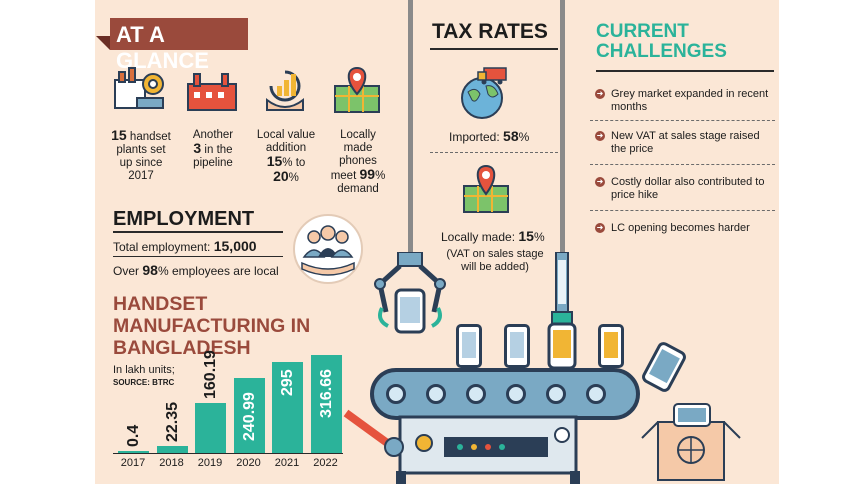  What do you see at coordinates (210, 428) in the screenshot?
I see `bar-2019` at bounding box center [210, 428].